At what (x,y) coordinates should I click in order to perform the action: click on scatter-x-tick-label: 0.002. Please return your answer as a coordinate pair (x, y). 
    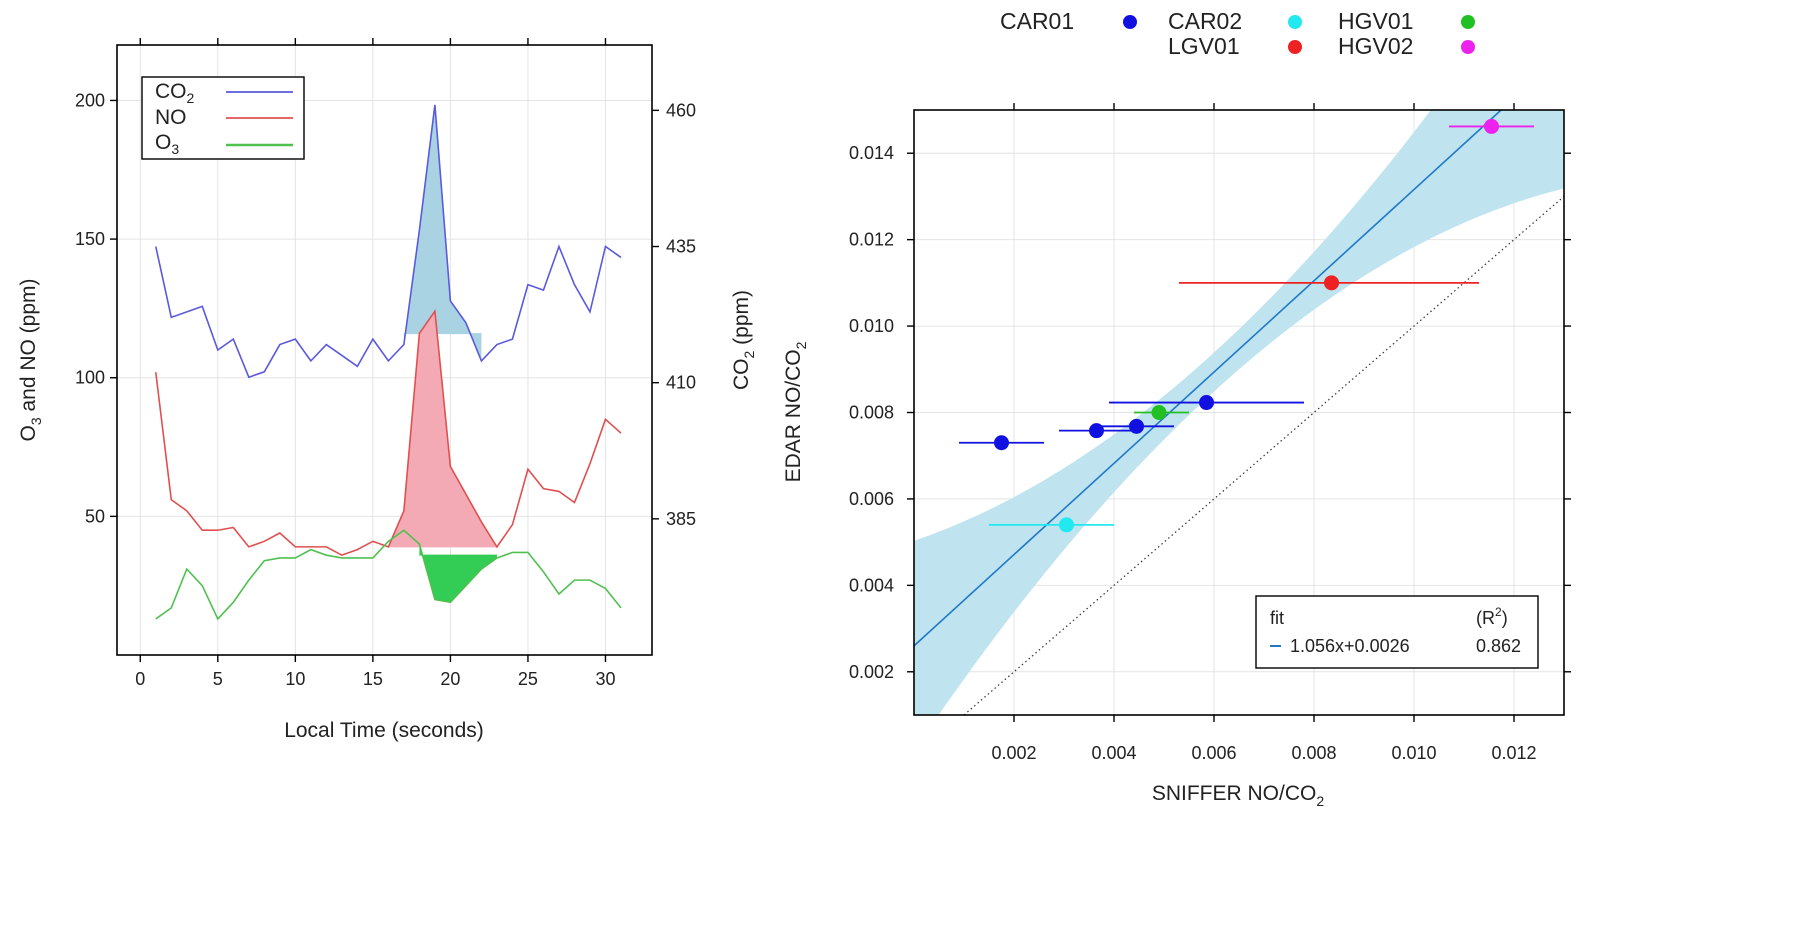
    Looking at the image, I should click on (1013, 753).